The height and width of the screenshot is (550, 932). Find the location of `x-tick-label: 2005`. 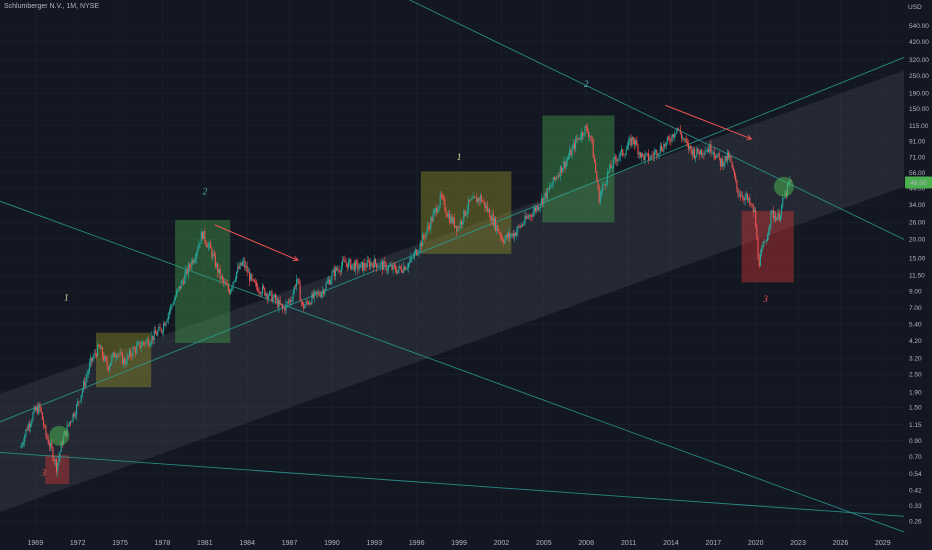

x-tick-label: 2005 is located at coordinates (544, 543).